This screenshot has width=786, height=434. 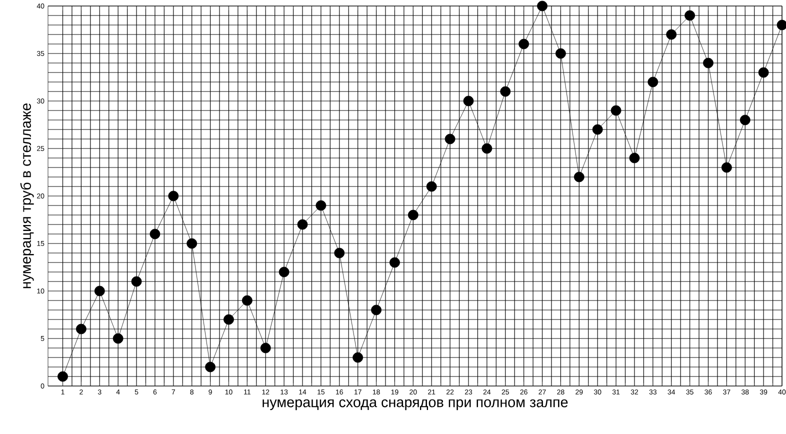 What do you see at coordinates (415, 404) in the screenshot?
I see `x-axis-title: нумерация схода снарядов при полном залпе` at bounding box center [415, 404].